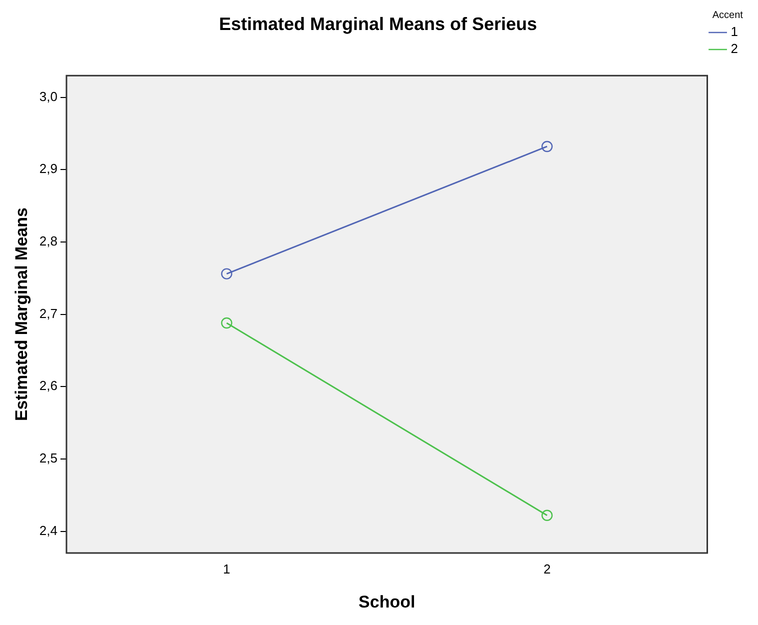 This screenshot has width=758, height=625. Describe the element at coordinates (48, 96) in the screenshot. I see `y-tick-label: 3,0` at that location.